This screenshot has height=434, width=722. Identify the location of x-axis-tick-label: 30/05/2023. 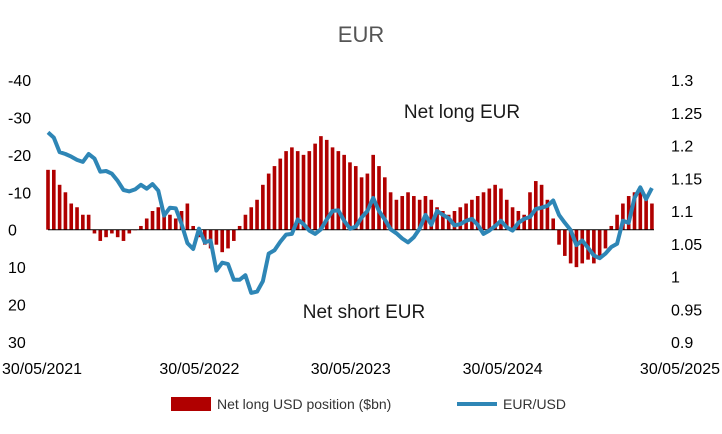
(351, 369).